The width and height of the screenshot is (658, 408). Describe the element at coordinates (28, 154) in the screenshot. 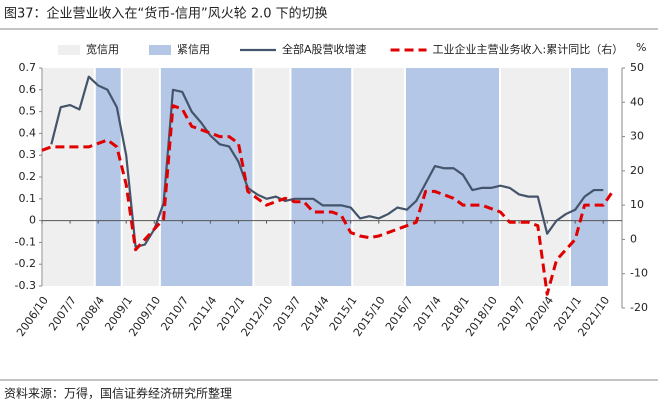

I see `y-tick-label: 0.3` at that location.